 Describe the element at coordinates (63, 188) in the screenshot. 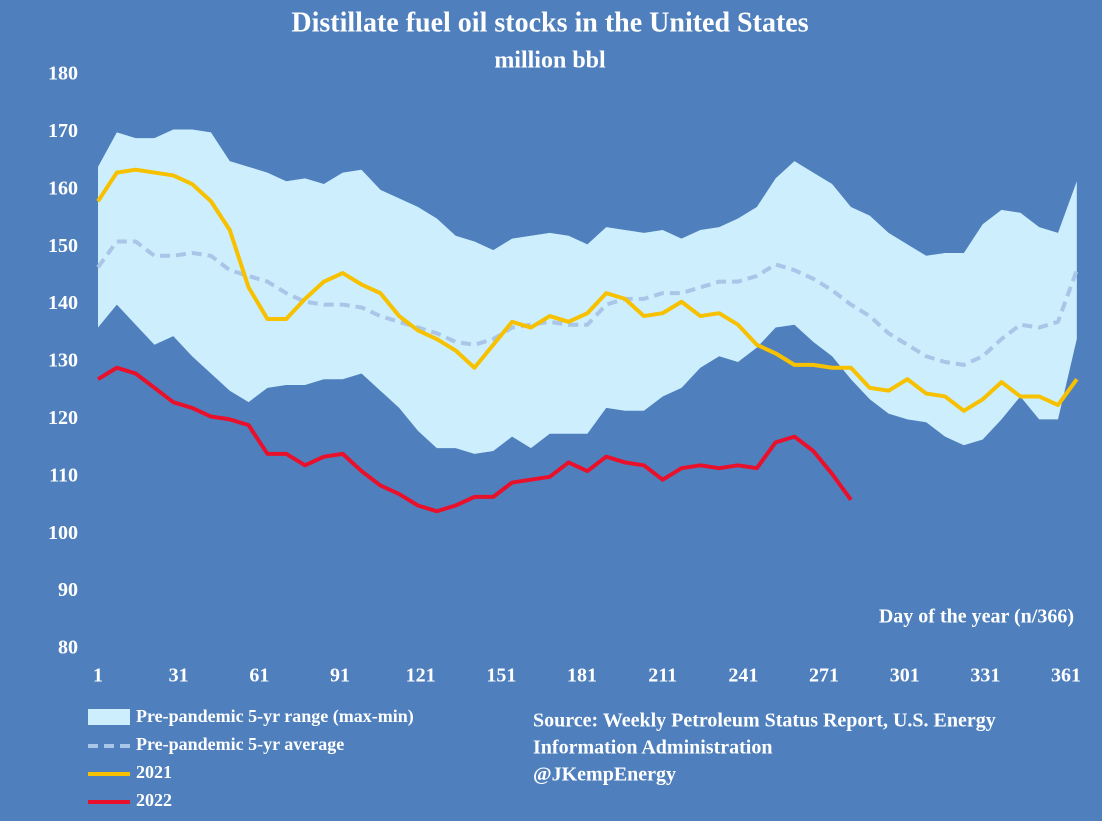

I see `y-tick-label: 160` at that location.